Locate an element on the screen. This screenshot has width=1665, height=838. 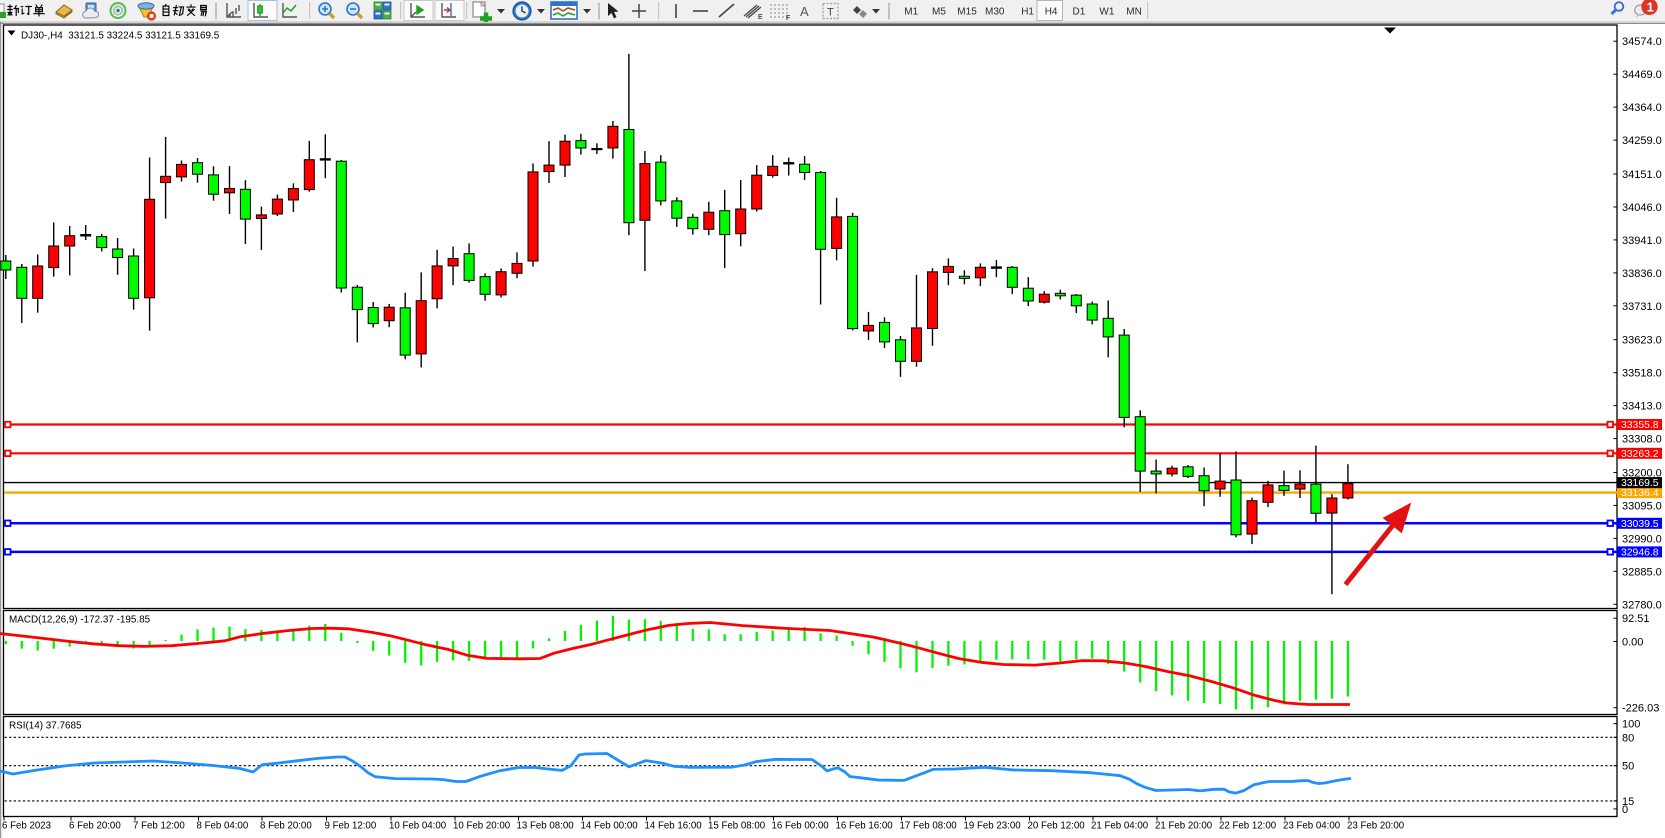
svg-text: 92.51 is located at coordinates (1636, 619).